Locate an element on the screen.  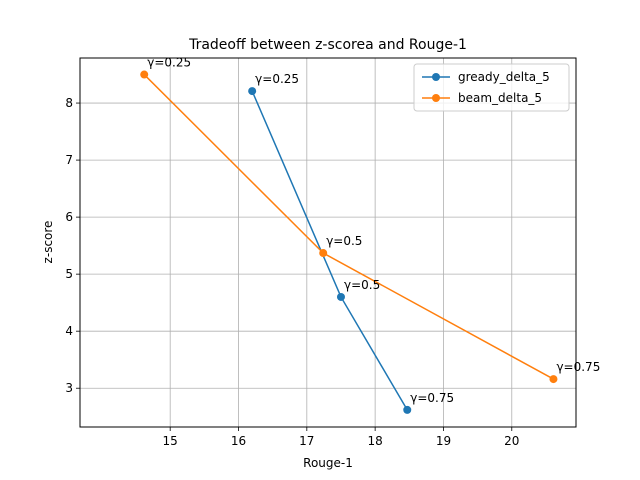
chart-title: Tradeoff between z-scorea and Rouge-1 is located at coordinates (327, 45).